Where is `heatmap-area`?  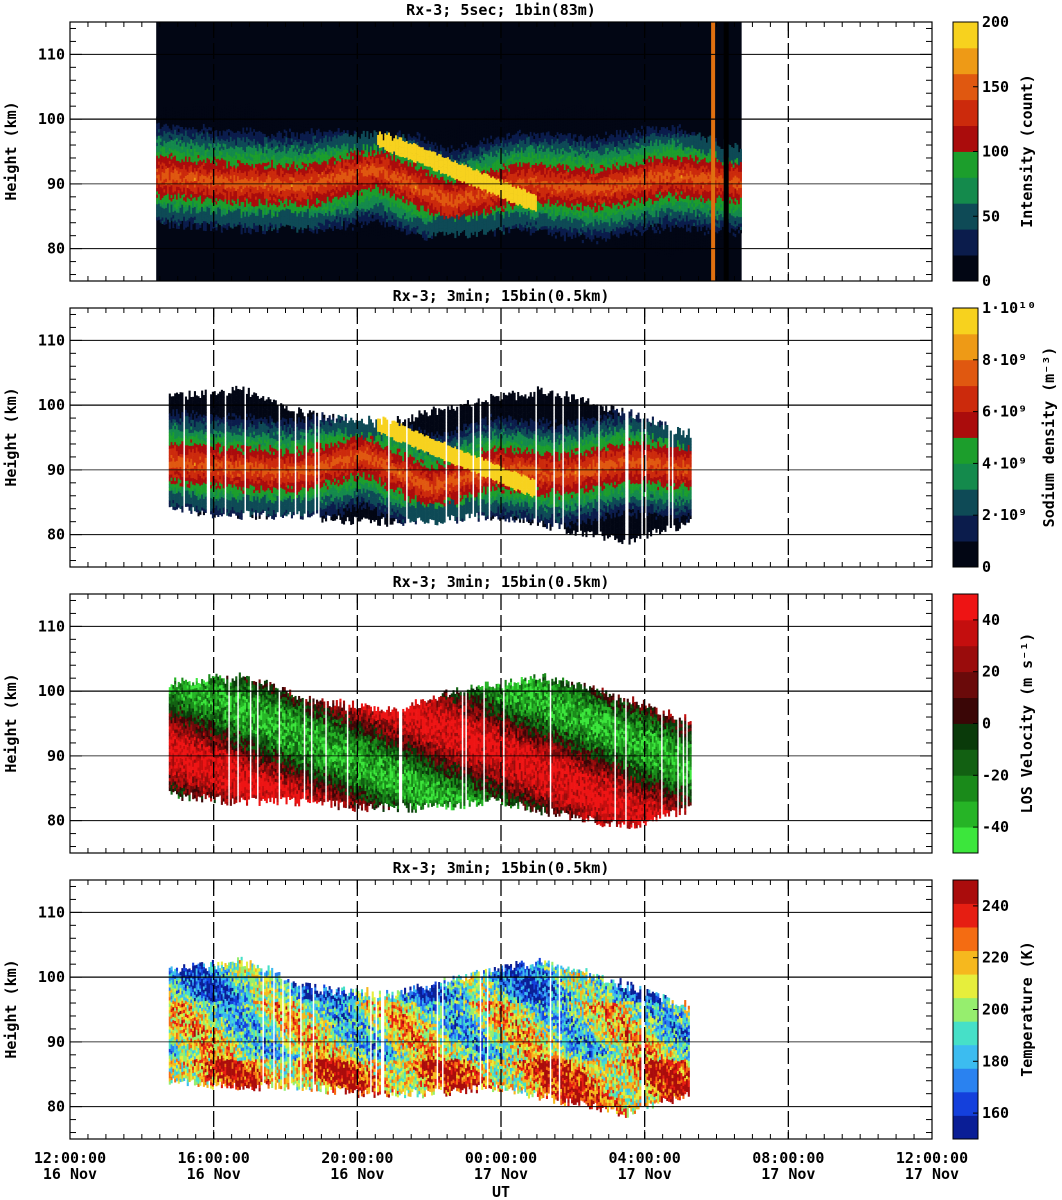
heatmap-area is located at coordinates (449, 151).